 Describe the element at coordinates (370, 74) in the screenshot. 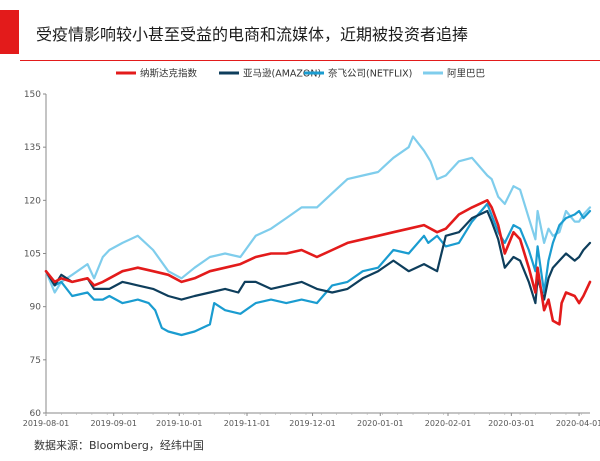

I see `legend-label: 奈飞公司(NETFLIX)` at that location.